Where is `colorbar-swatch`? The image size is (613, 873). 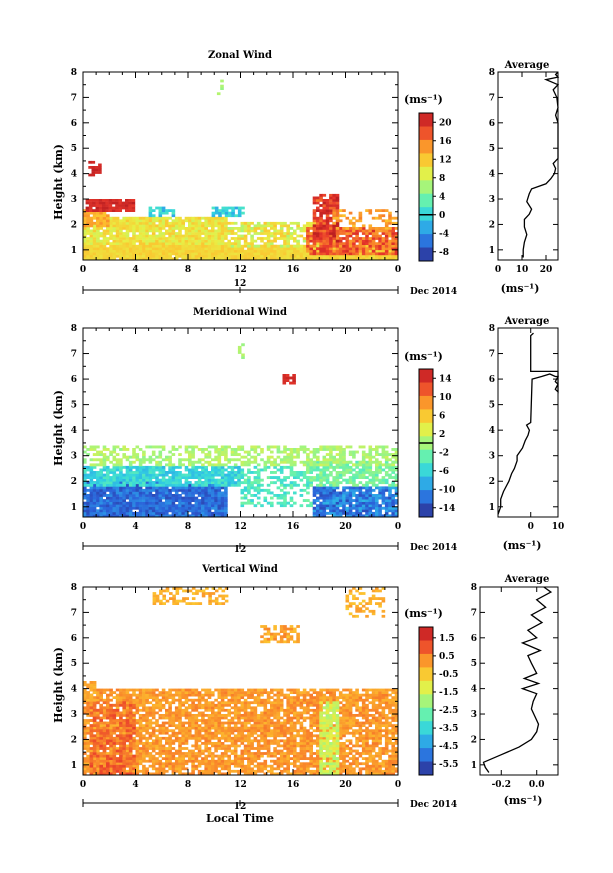
colorbar-swatch is located at coordinates (426, 254).